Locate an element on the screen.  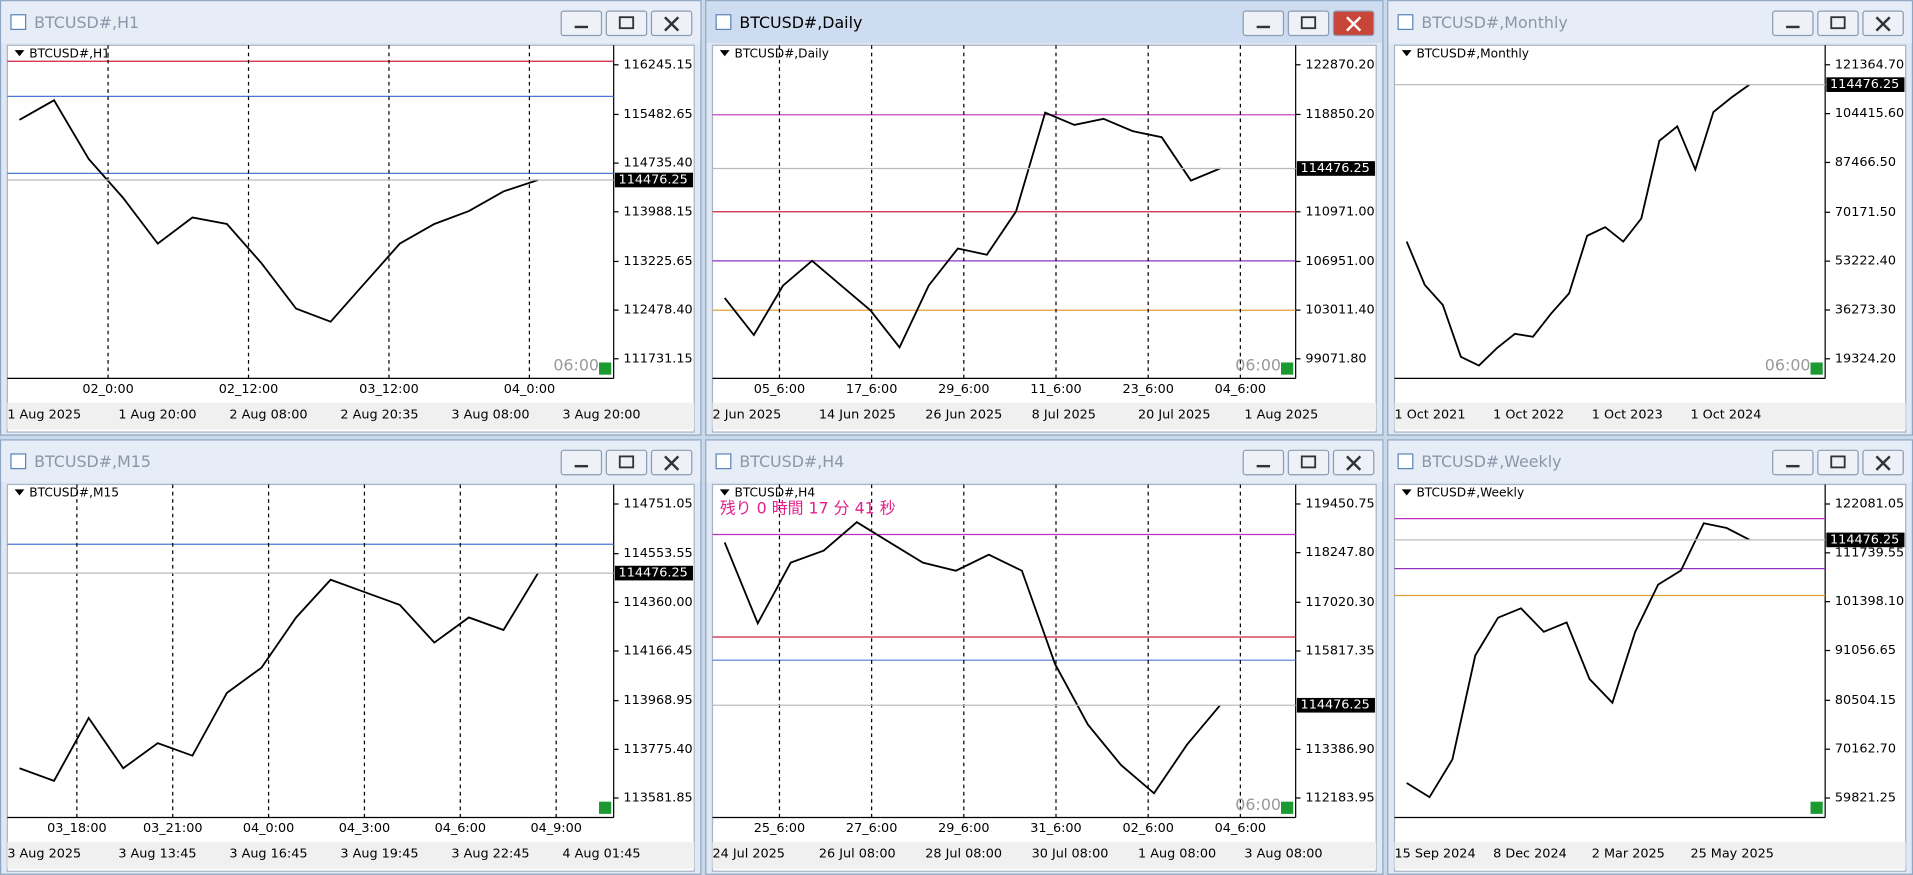
y-tick-label: 80504.15 is located at coordinates (1865, 700).